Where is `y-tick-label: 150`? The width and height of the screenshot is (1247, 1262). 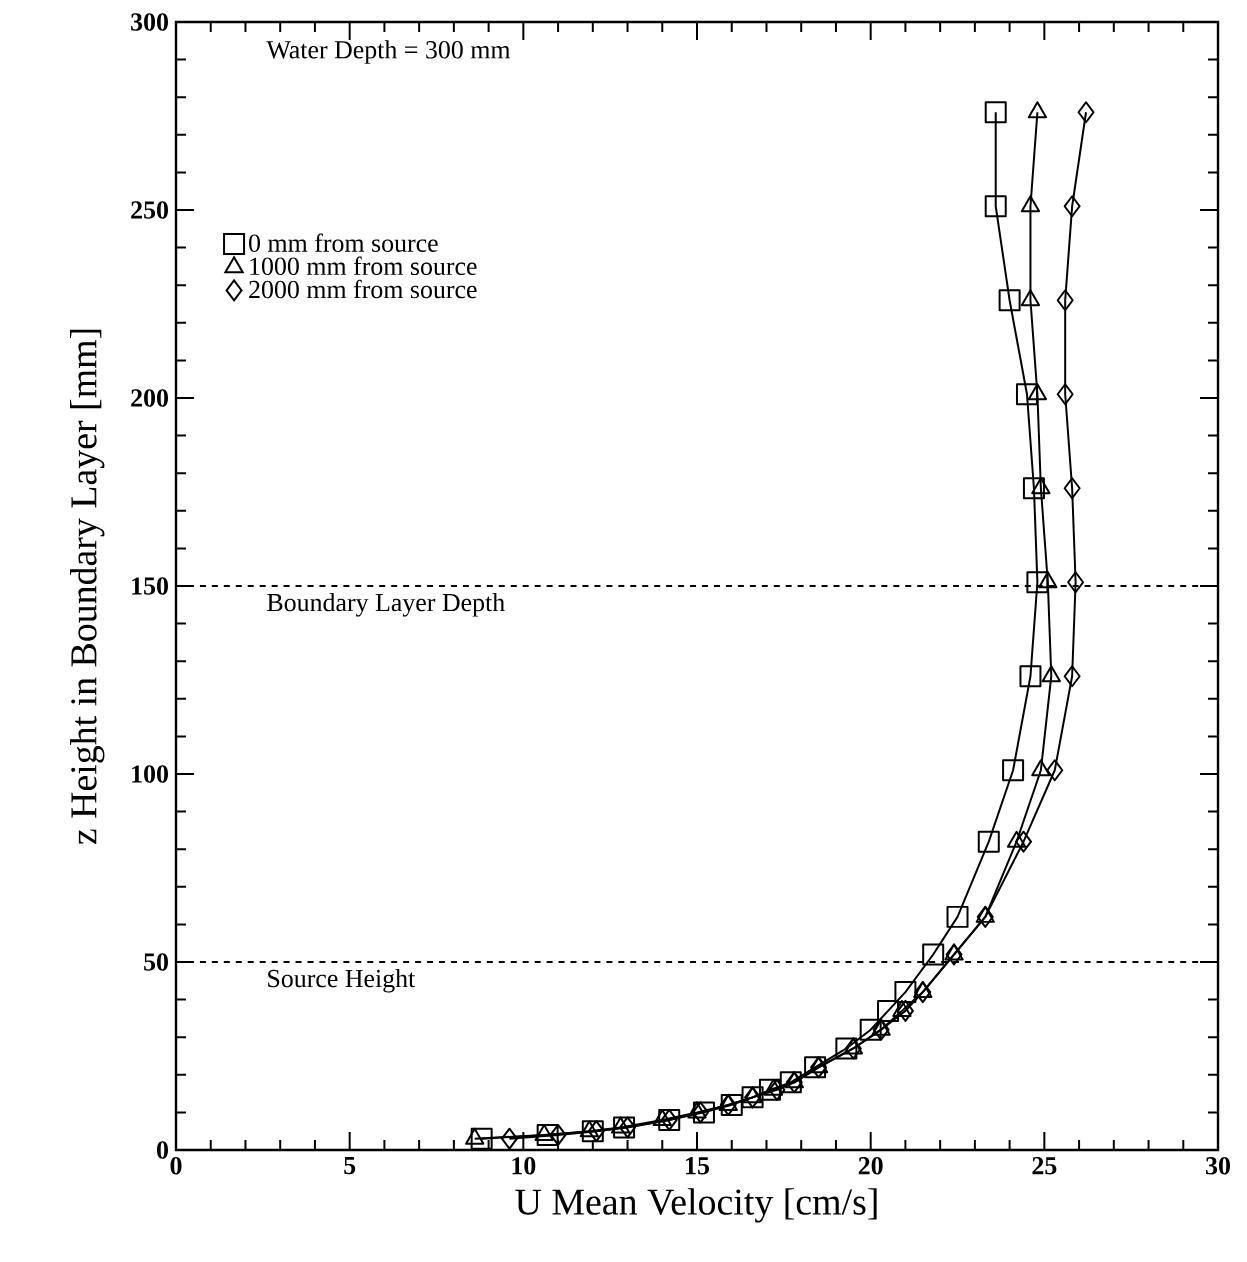 y-tick-label: 150 is located at coordinates (150, 586).